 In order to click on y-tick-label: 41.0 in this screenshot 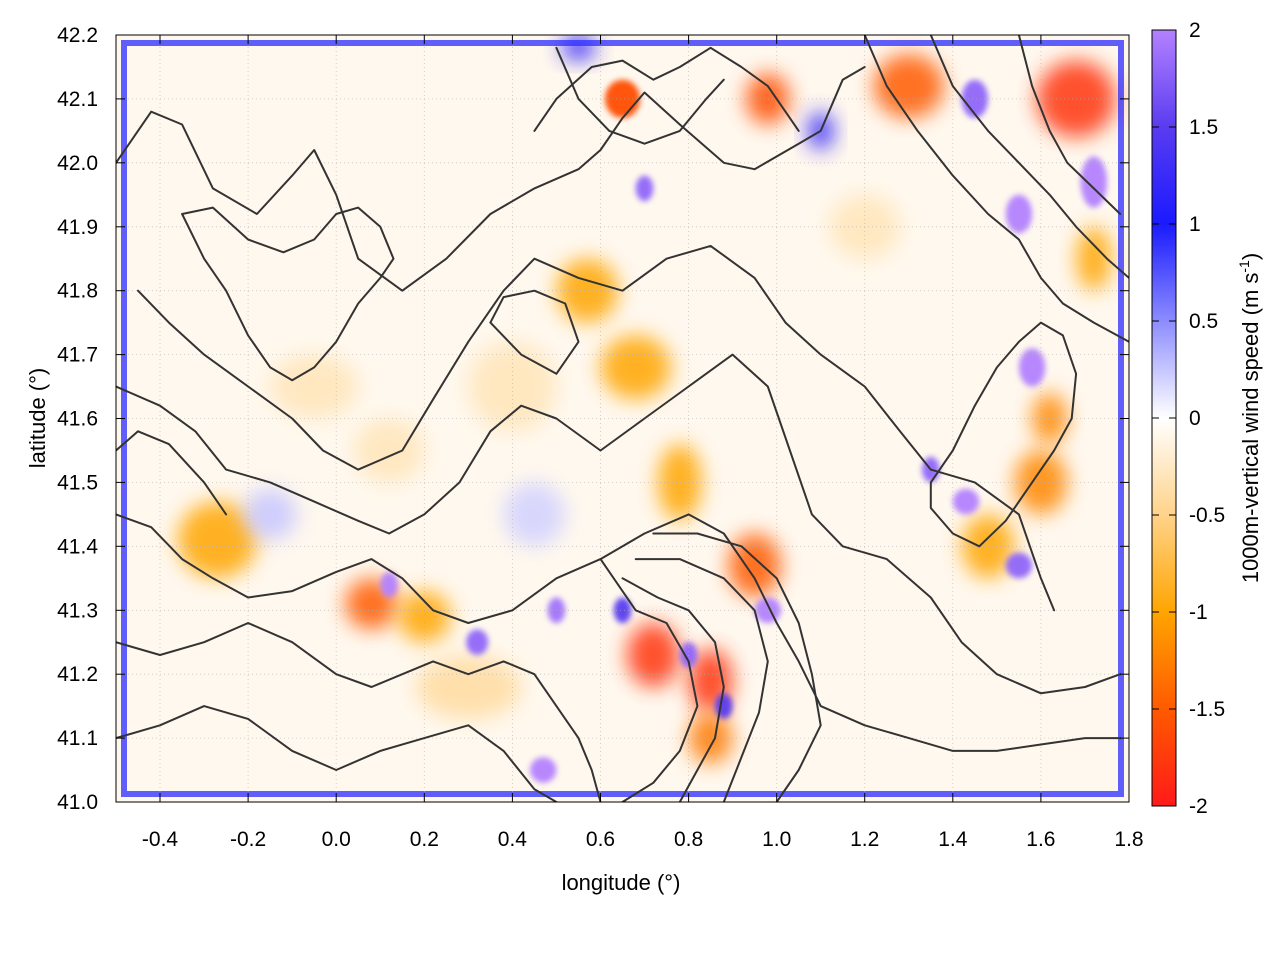, I will do `click(77, 802)`.